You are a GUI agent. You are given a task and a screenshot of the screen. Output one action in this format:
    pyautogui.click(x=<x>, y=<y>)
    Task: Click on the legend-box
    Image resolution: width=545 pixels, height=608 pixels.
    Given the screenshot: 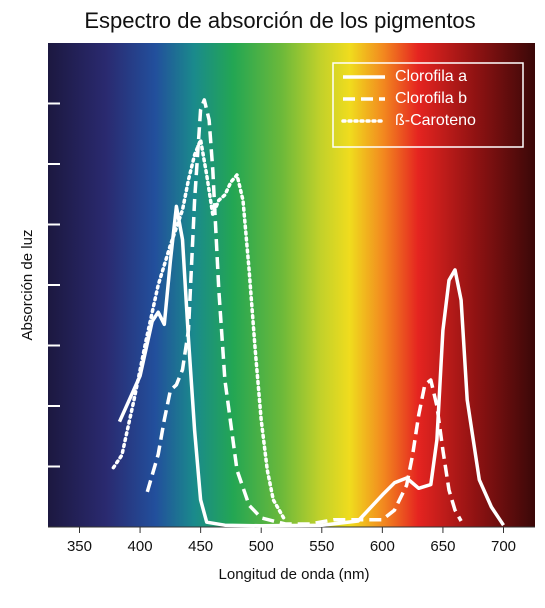 What is the action you would take?
    pyautogui.click(x=428, y=105)
    